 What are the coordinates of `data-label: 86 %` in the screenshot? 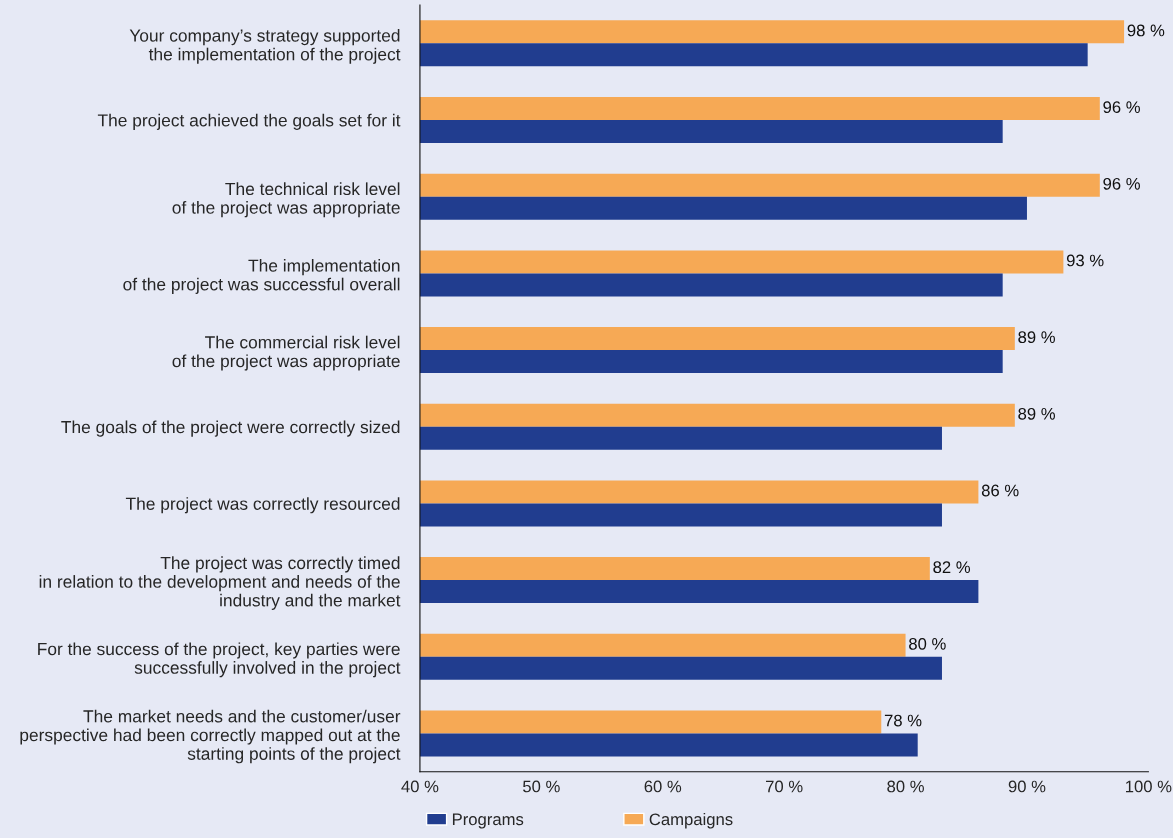 It's located at (1000, 490).